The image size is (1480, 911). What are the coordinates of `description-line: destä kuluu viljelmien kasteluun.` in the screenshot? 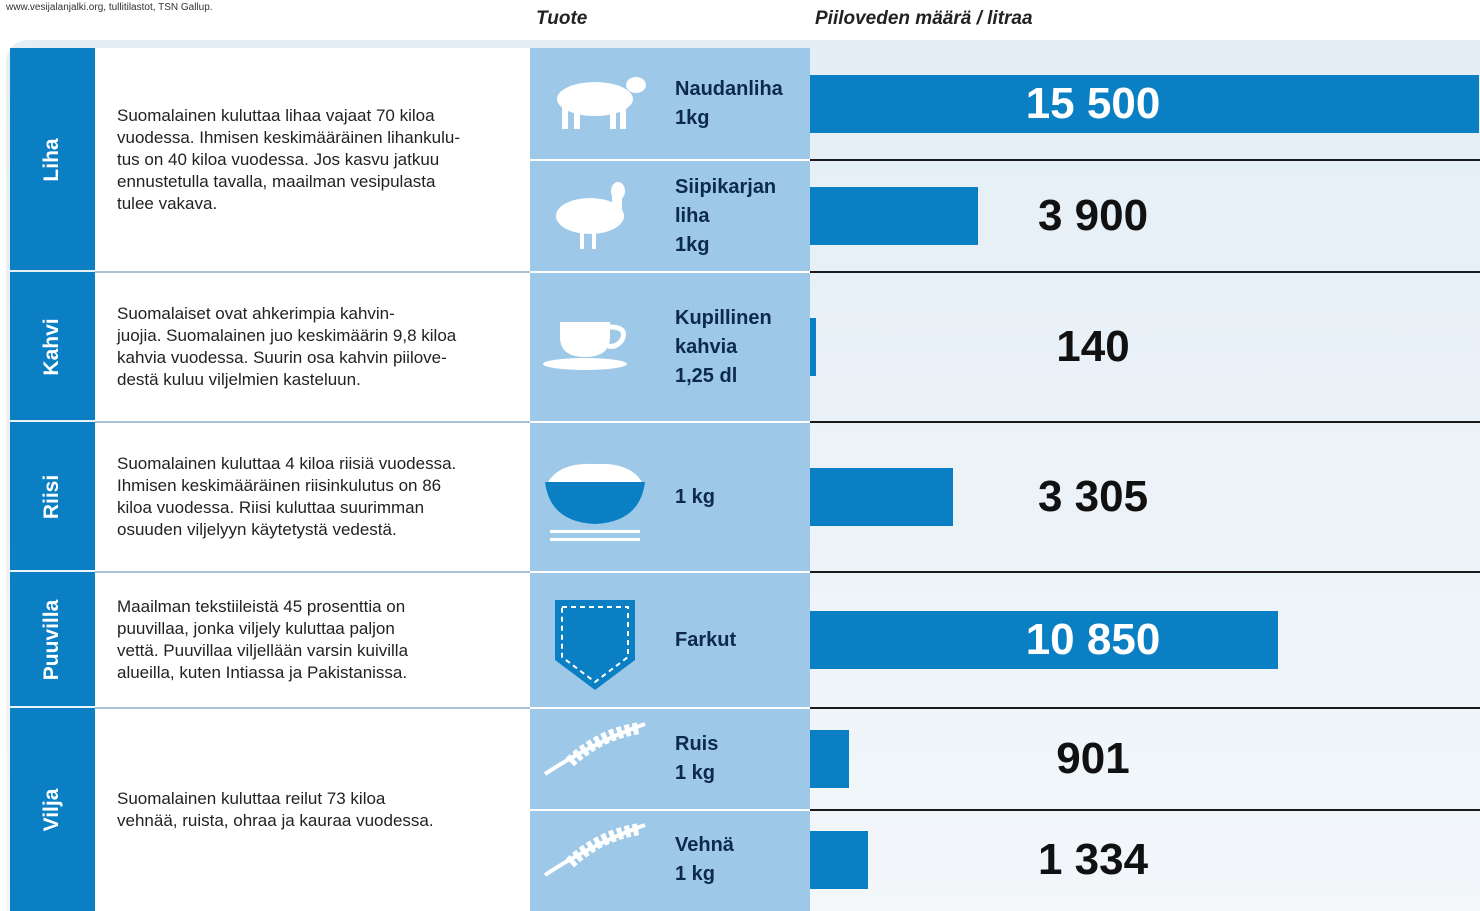 It's located at (239, 379).